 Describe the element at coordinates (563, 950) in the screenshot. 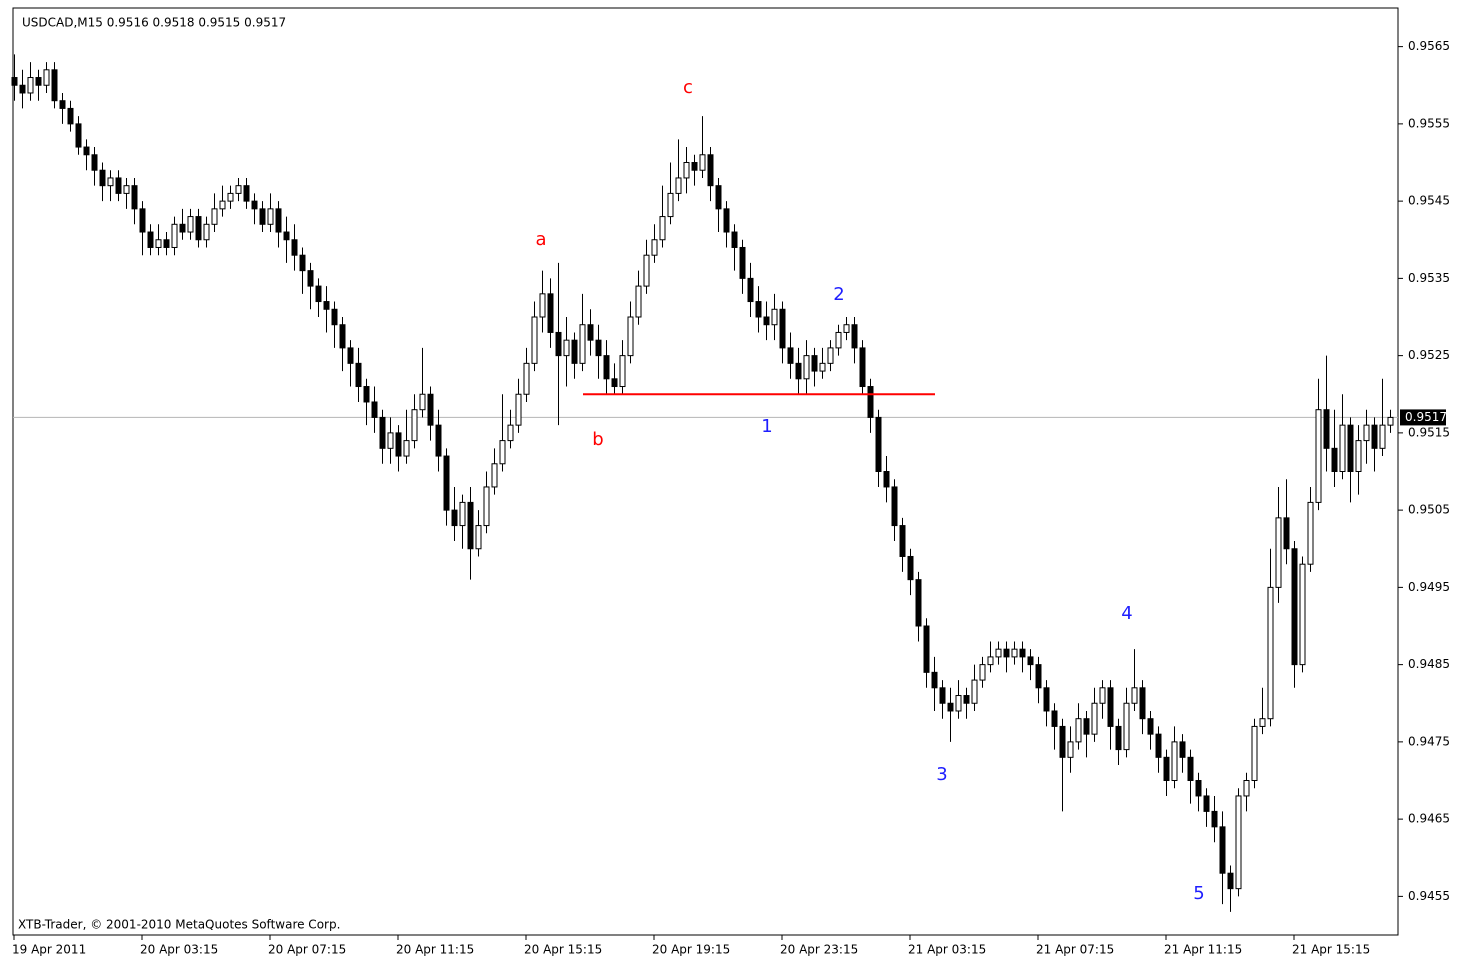

I see `x-tick-label: 20 Apr 15:15` at that location.